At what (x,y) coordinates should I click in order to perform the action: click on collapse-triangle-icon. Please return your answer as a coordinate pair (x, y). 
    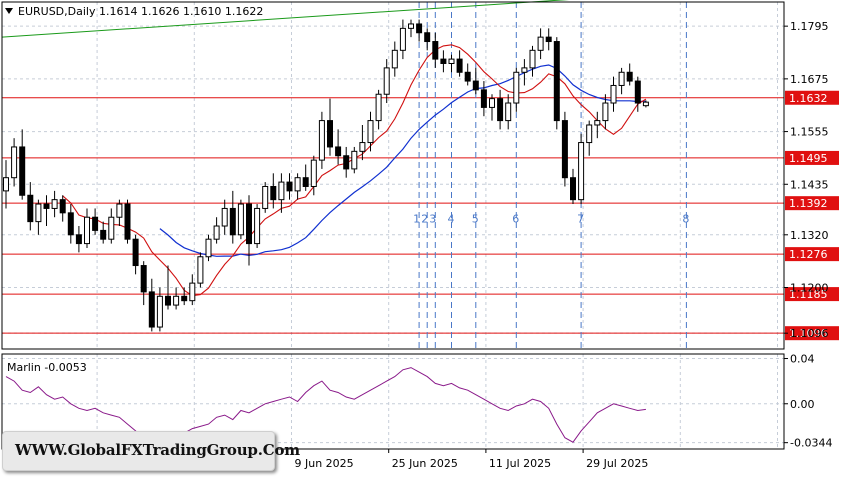
    Looking at the image, I should click on (9, 11).